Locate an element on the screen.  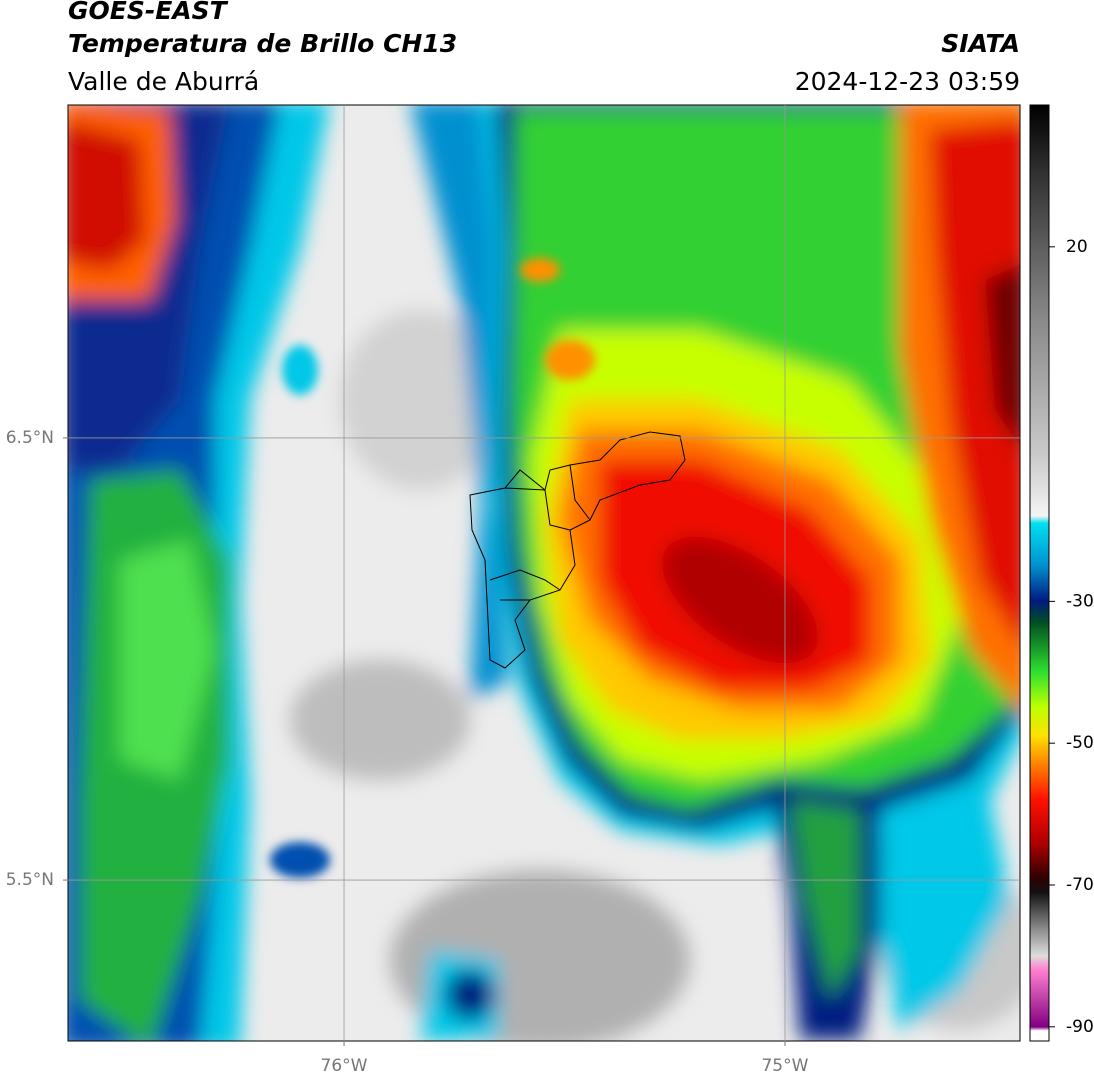
source: SIATA is located at coordinates (980, 43).